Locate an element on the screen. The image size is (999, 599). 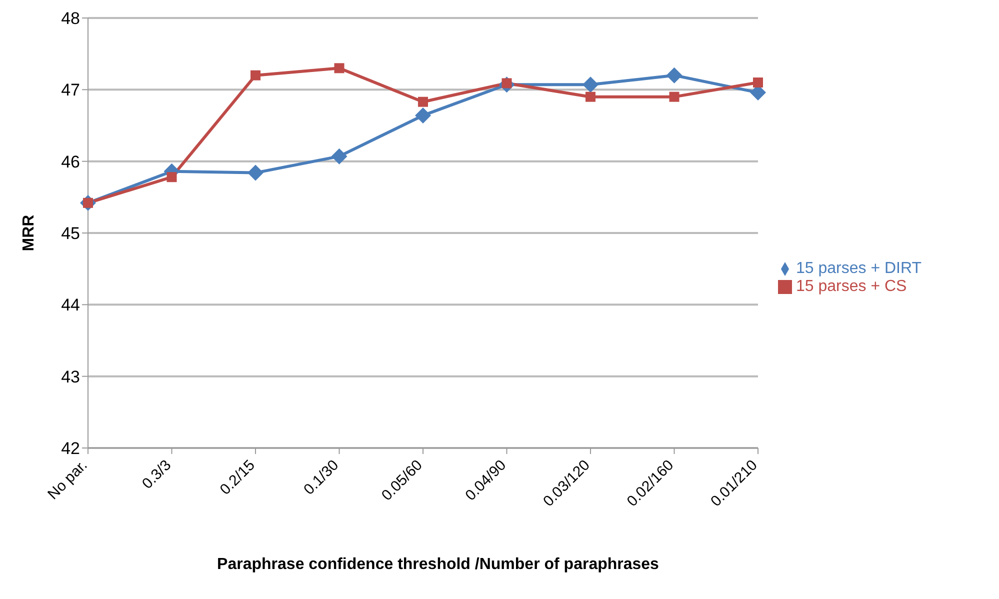
y-tick-label: 43 is located at coordinates (70, 376).